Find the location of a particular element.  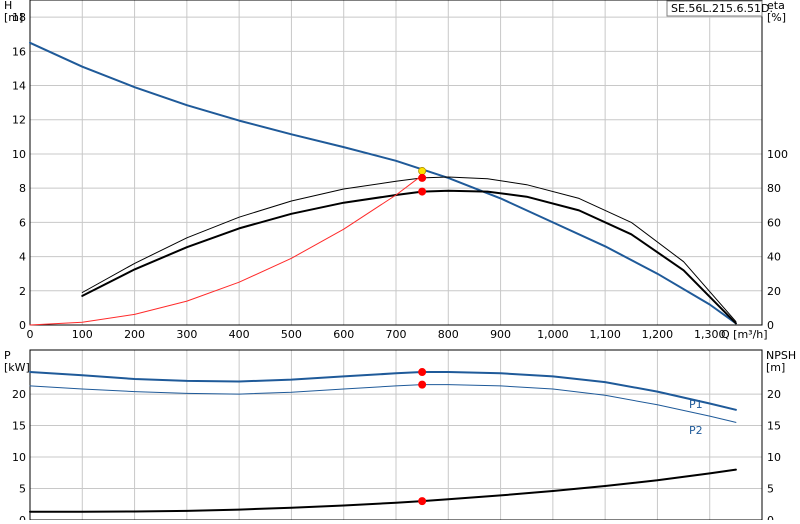

bottom-operating-points is located at coordinates (422, 437).